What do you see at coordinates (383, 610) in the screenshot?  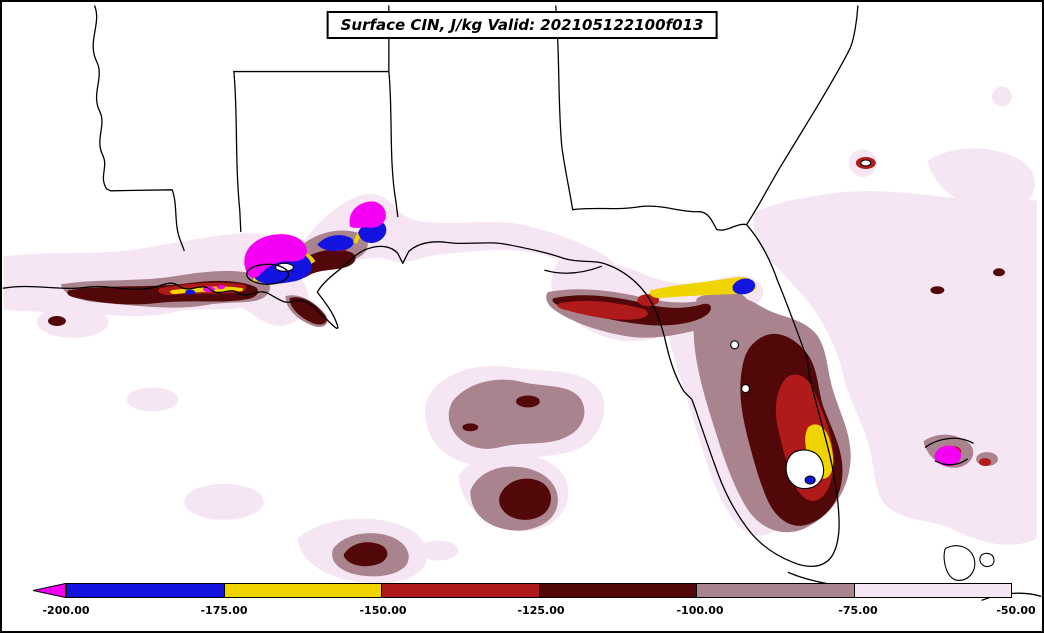 I see `colorbar-tick-label: -150.00` at bounding box center [383, 610].